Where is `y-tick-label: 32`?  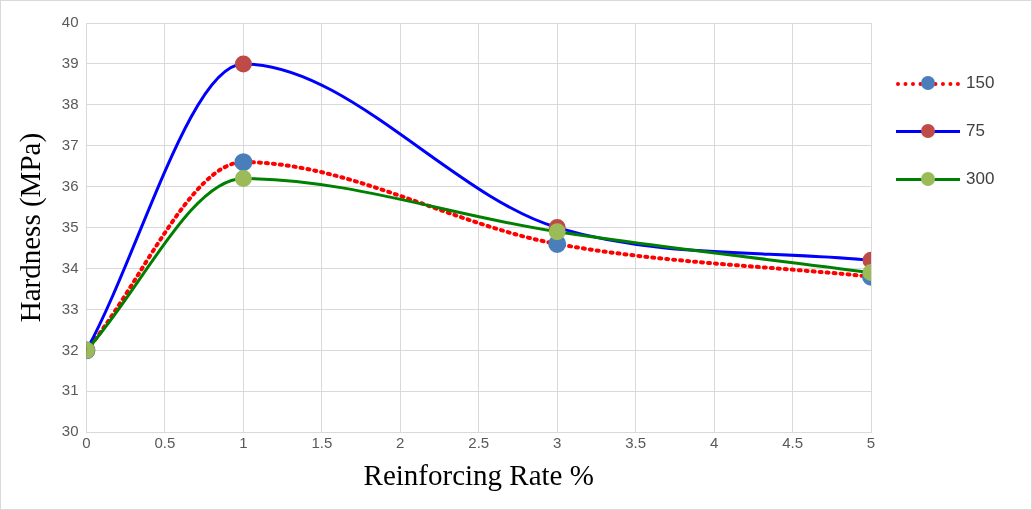
y-tick-label: 32 is located at coordinates (70, 349).